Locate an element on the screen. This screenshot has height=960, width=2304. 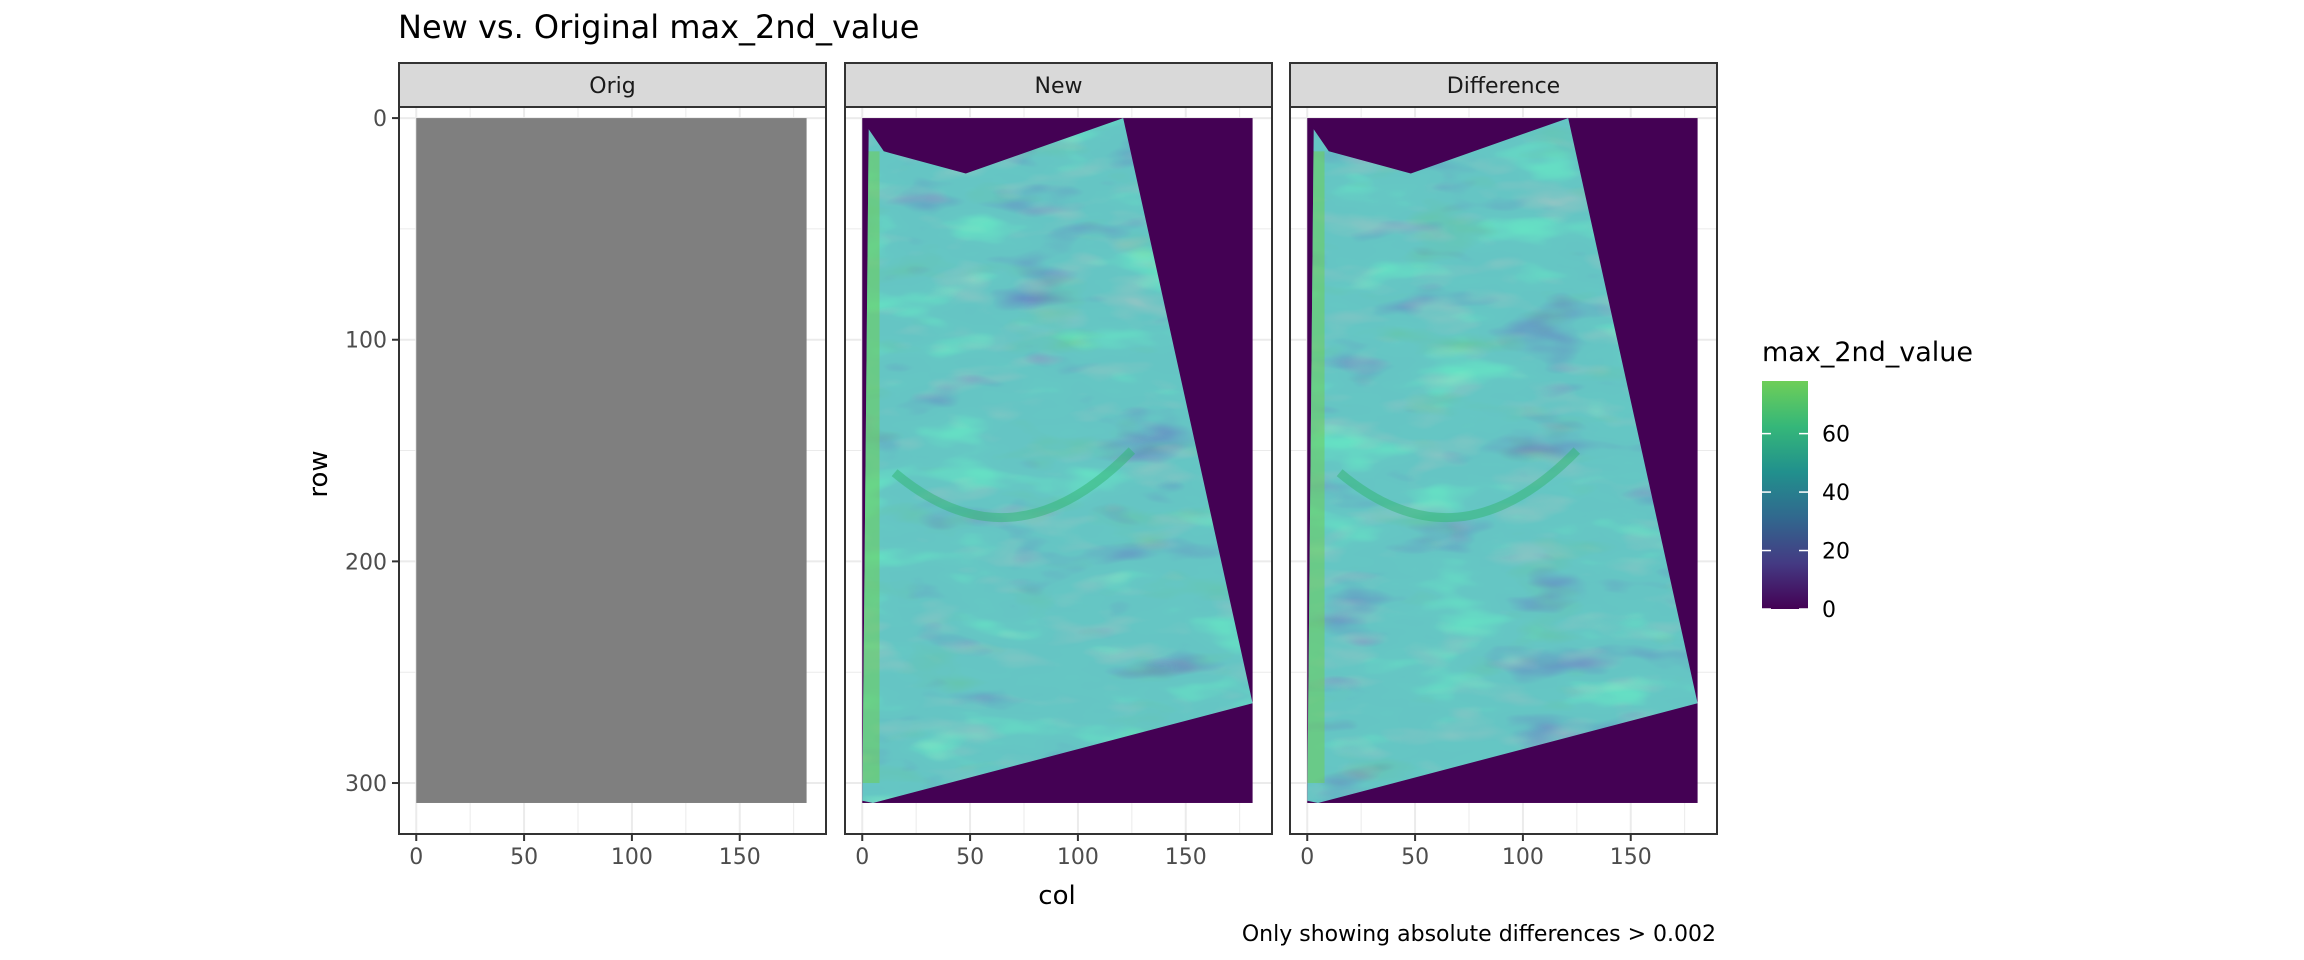
field-region is located at coordinates (1057, 460).